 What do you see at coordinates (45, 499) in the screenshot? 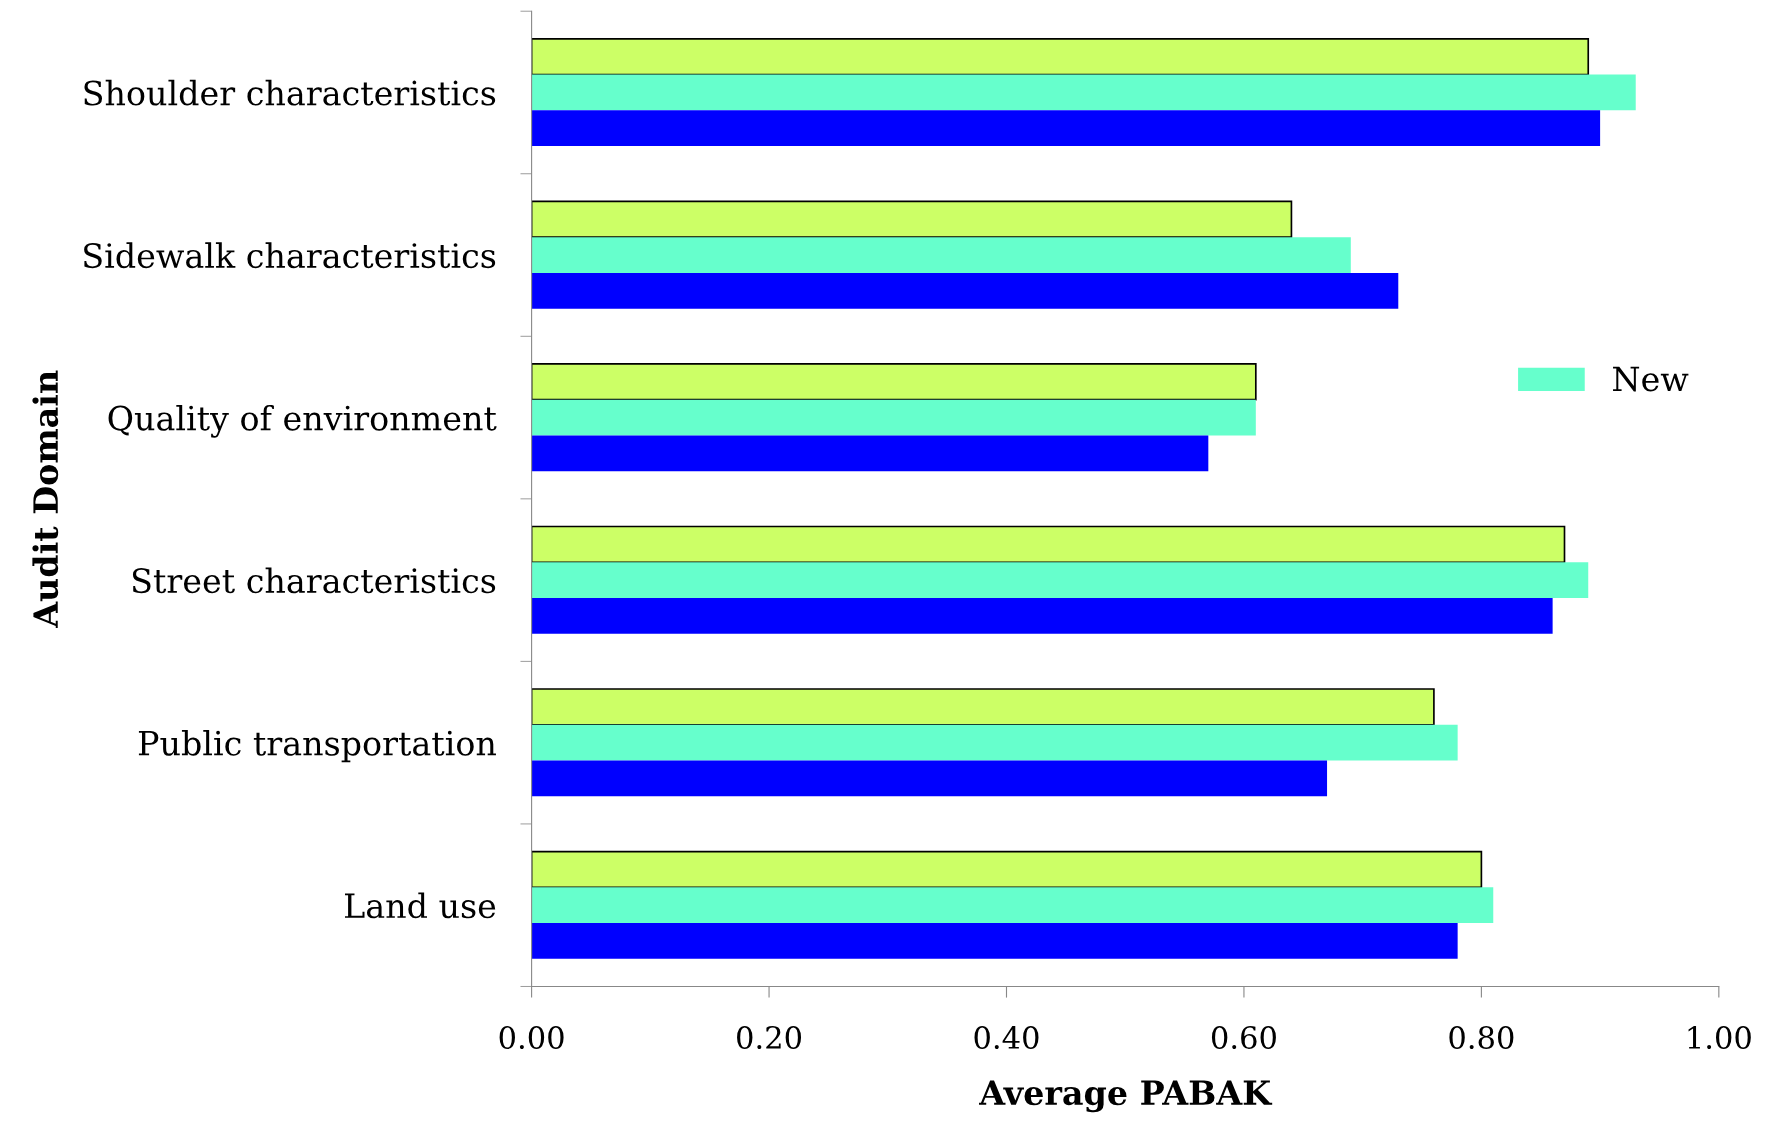
I see `y-axis-title: Audit Domain` at bounding box center [45, 499].